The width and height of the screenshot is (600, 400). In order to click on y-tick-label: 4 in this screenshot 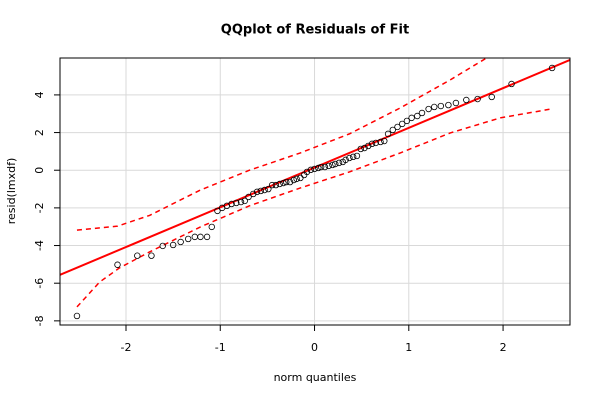, I will do `click(39, 94)`.